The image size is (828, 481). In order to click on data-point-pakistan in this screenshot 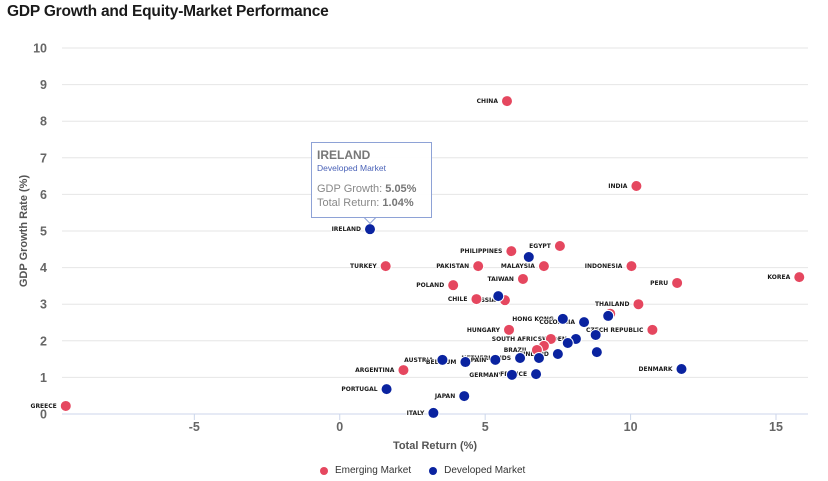, I will do `click(478, 266)`.